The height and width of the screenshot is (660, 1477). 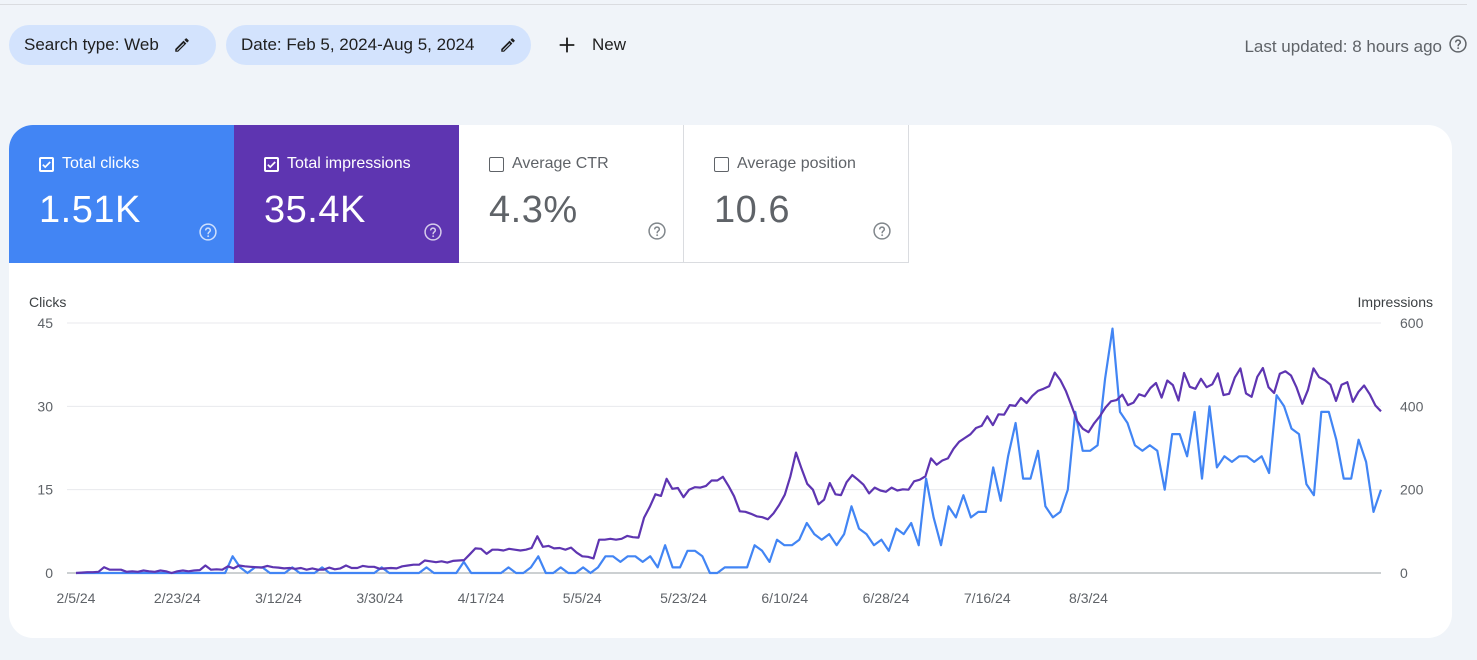 I want to click on metric-label: Total impressions, so click(x=349, y=163).